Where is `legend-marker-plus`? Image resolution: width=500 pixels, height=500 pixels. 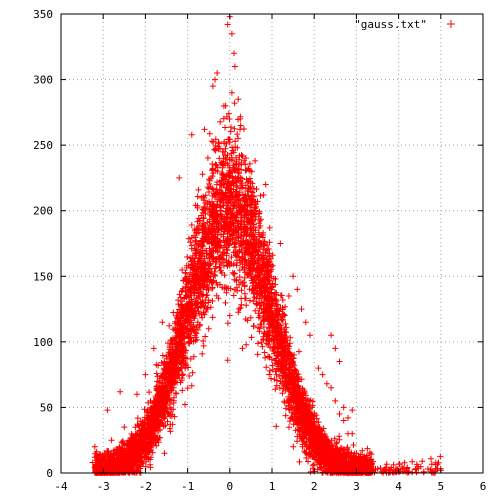 legend-marker-plus is located at coordinates (451, 24).